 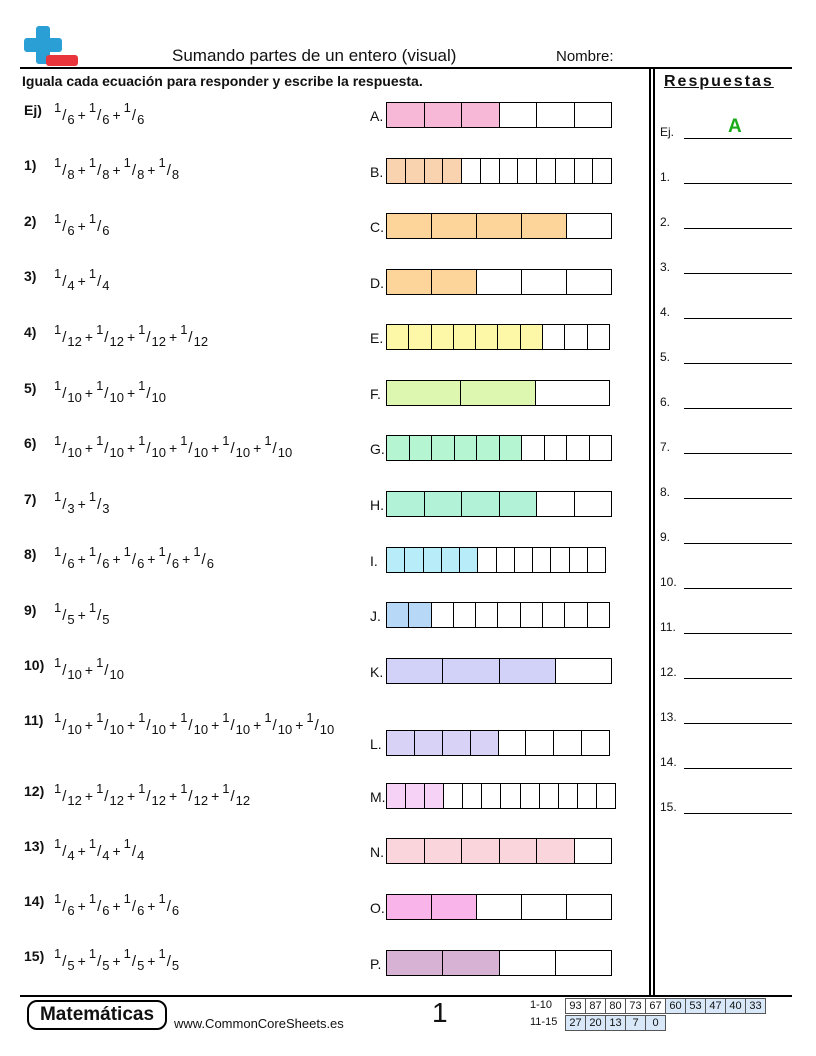 I want to click on score-cell: 0, so click(x=655, y=1023).